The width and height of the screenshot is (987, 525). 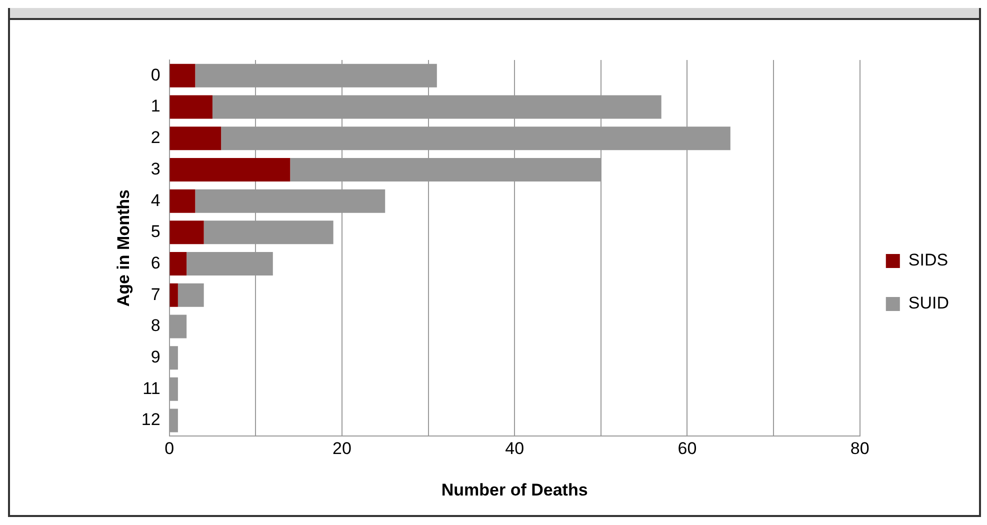 What do you see at coordinates (928, 260) in the screenshot?
I see `legend-label: SIDS` at bounding box center [928, 260].